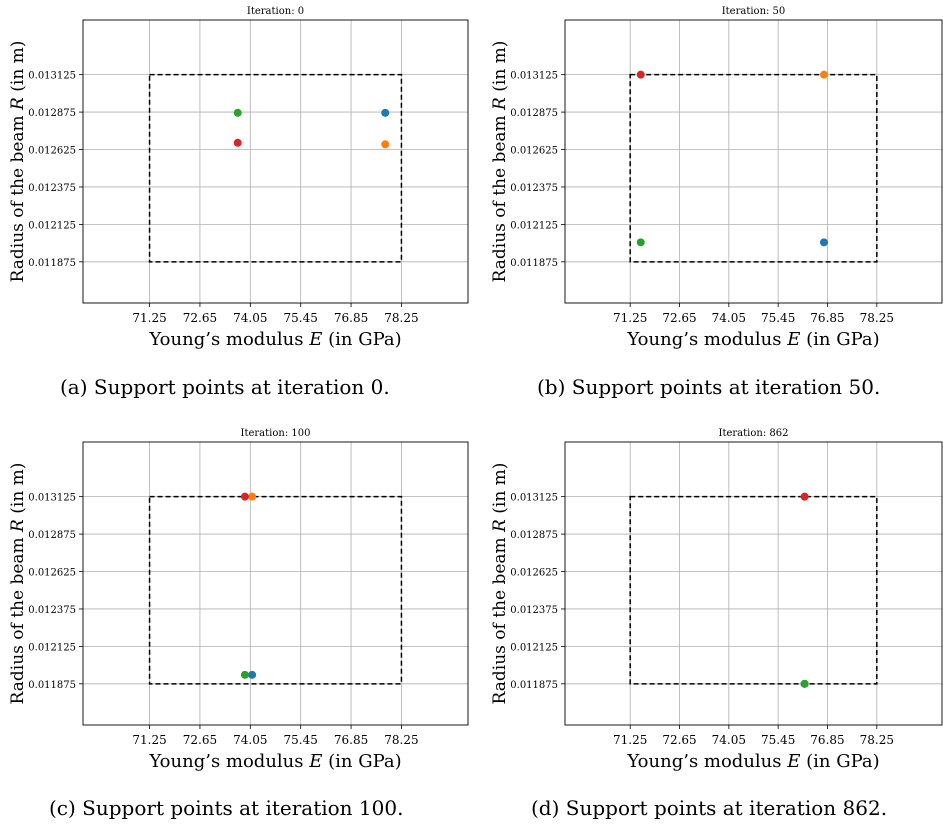  Describe the element at coordinates (275, 11) in the screenshot. I see `chart-title: Iteration: 0` at that location.